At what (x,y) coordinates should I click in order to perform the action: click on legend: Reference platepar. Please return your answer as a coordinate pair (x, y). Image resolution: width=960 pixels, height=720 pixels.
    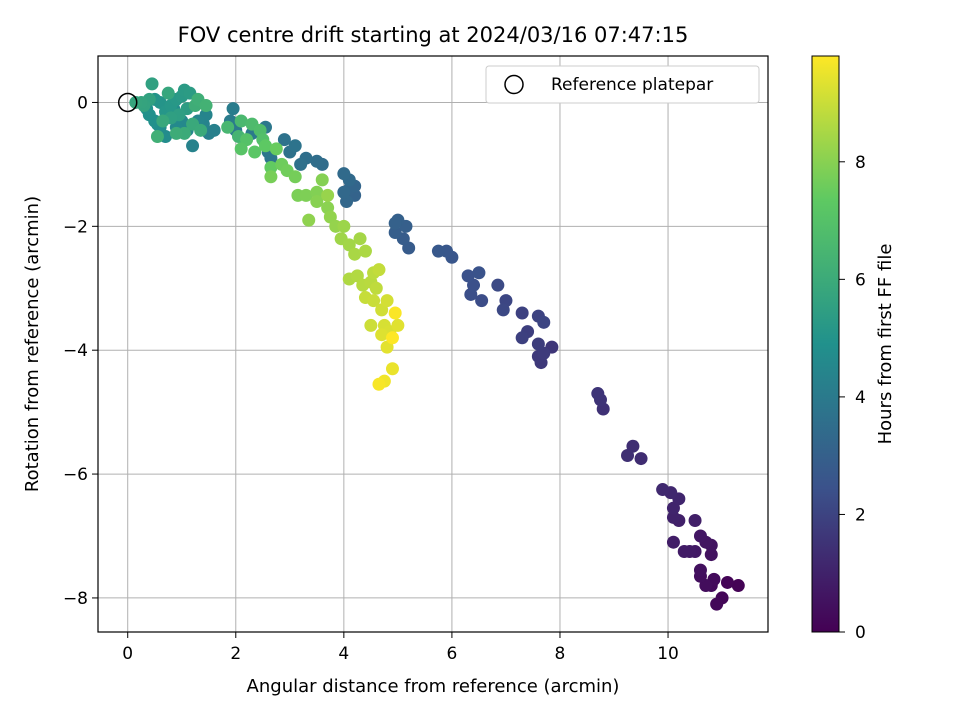
    Looking at the image, I should click on (622, 84).